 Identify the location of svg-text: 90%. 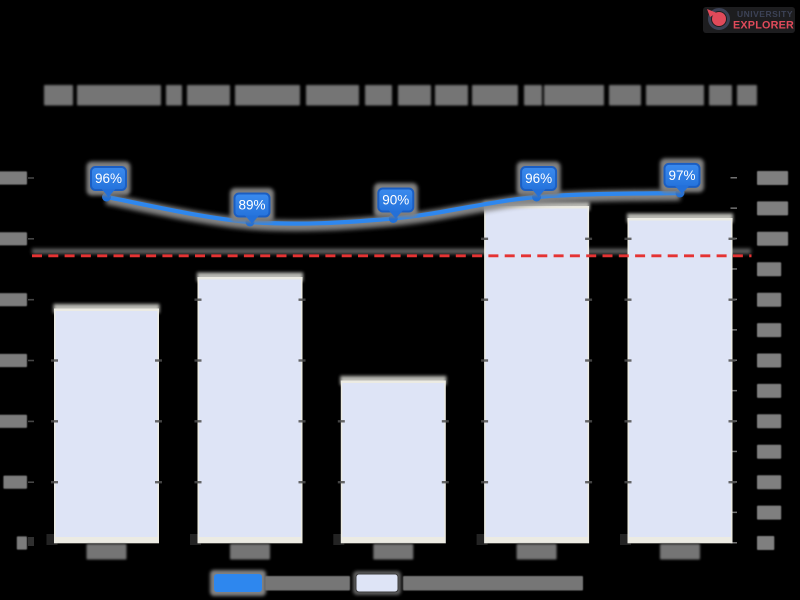
(395, 200).